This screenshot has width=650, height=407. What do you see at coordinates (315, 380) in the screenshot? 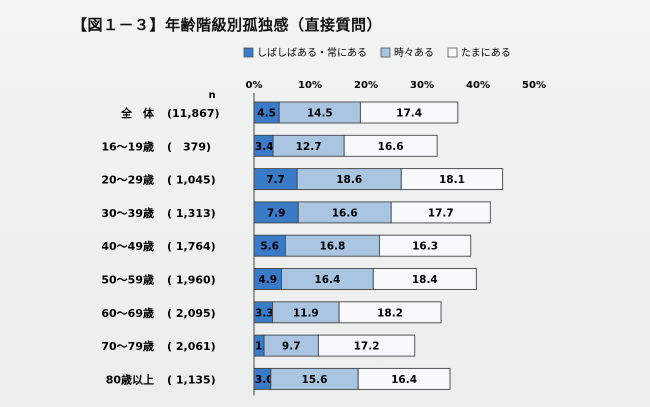
I see `data-label: 15.6` at bounding box center [315, 380].